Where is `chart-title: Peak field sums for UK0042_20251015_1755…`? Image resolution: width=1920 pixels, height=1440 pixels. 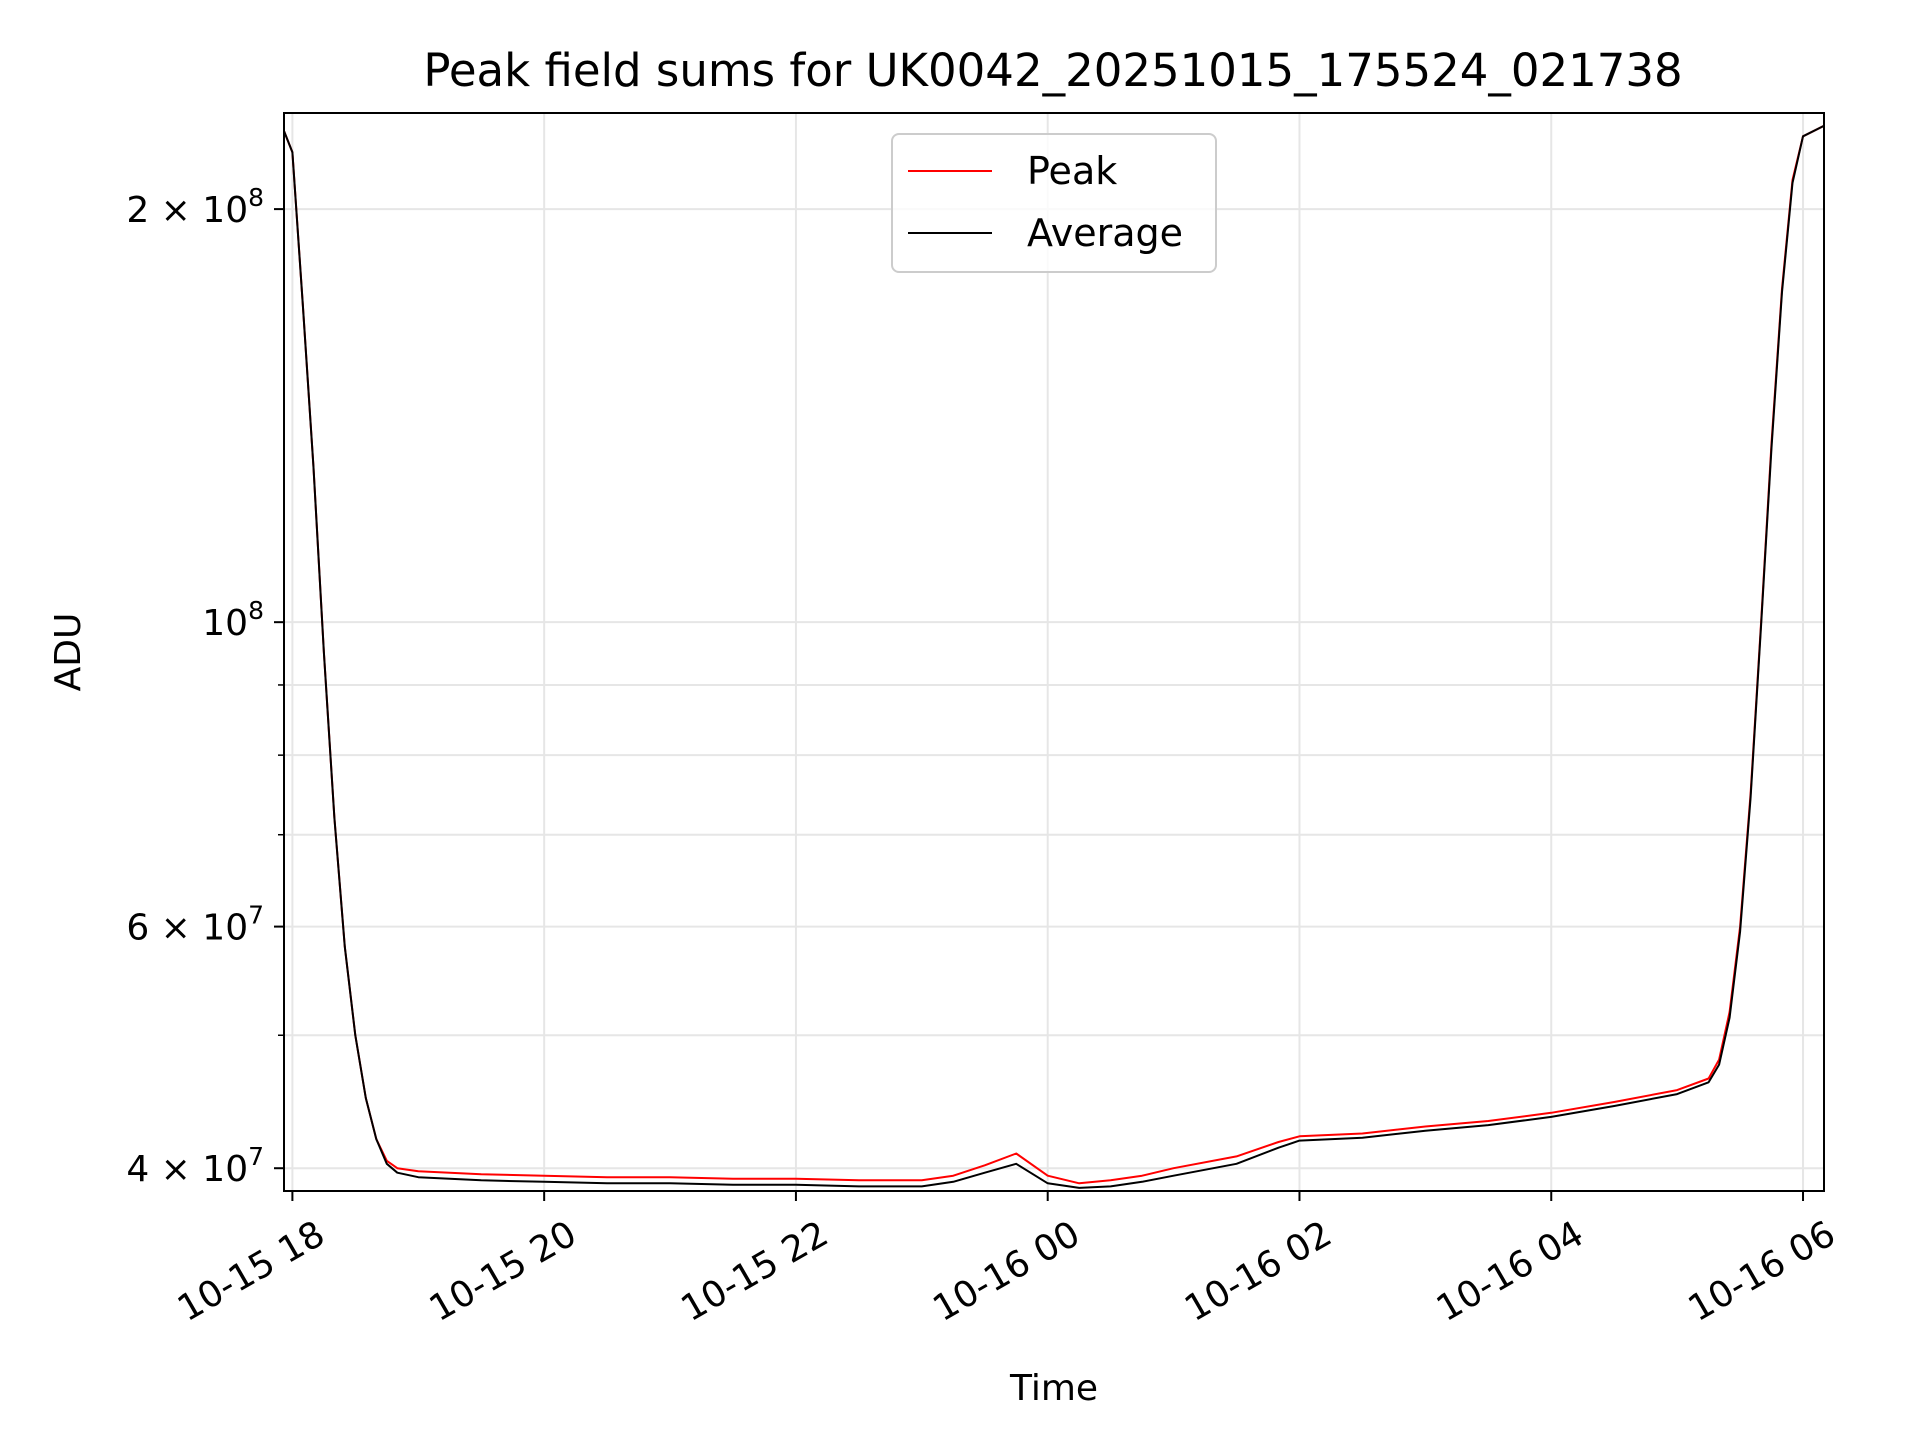
chart-title: Peak field sums for UK0042_20251015_1755… is located at coordinates (1052, 70).